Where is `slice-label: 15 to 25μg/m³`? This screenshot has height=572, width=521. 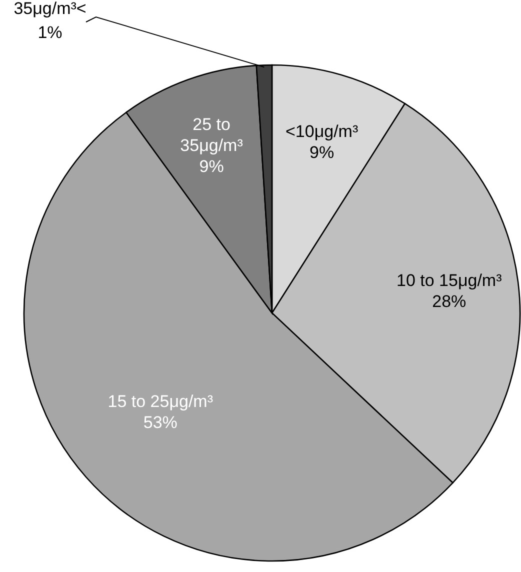
slice-label: 15 to 25μg/m³ is located at coordinates (161, 401).